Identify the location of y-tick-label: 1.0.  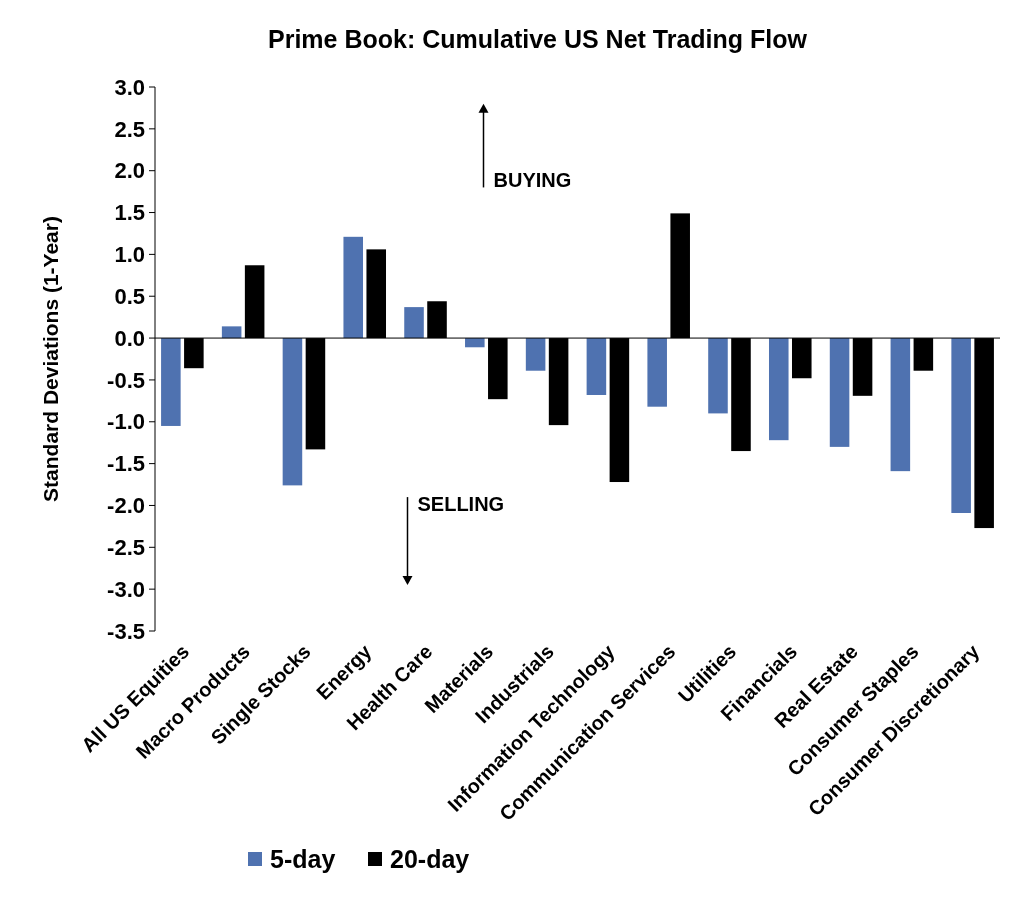
(129, 255).